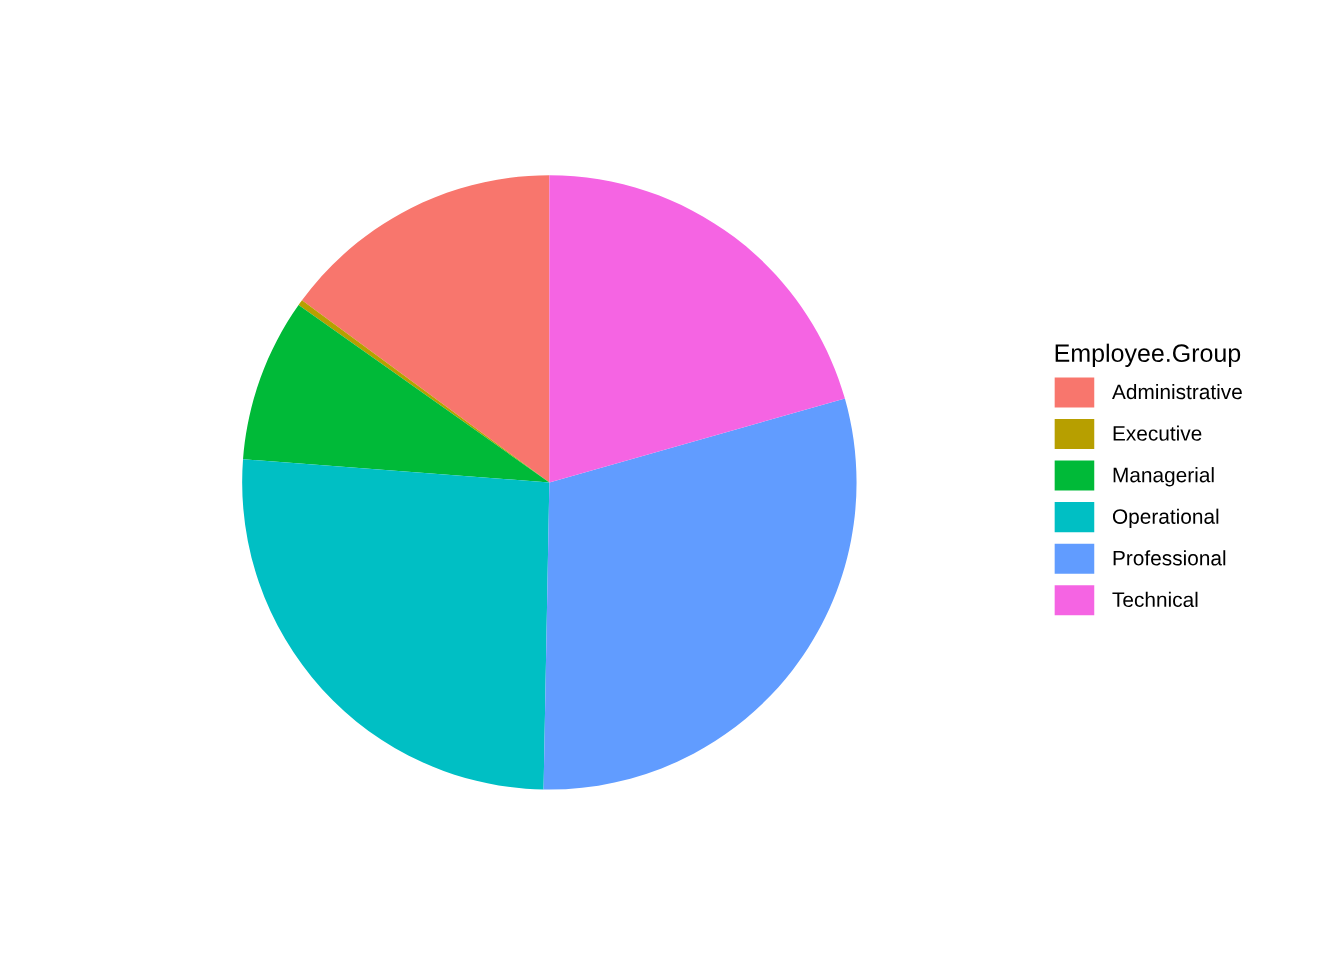 This screenshot has width=1344, height=960. Describe the element at coordinates (1165, 518) in the screenshot. I see `legend-label: Operational` at that location.